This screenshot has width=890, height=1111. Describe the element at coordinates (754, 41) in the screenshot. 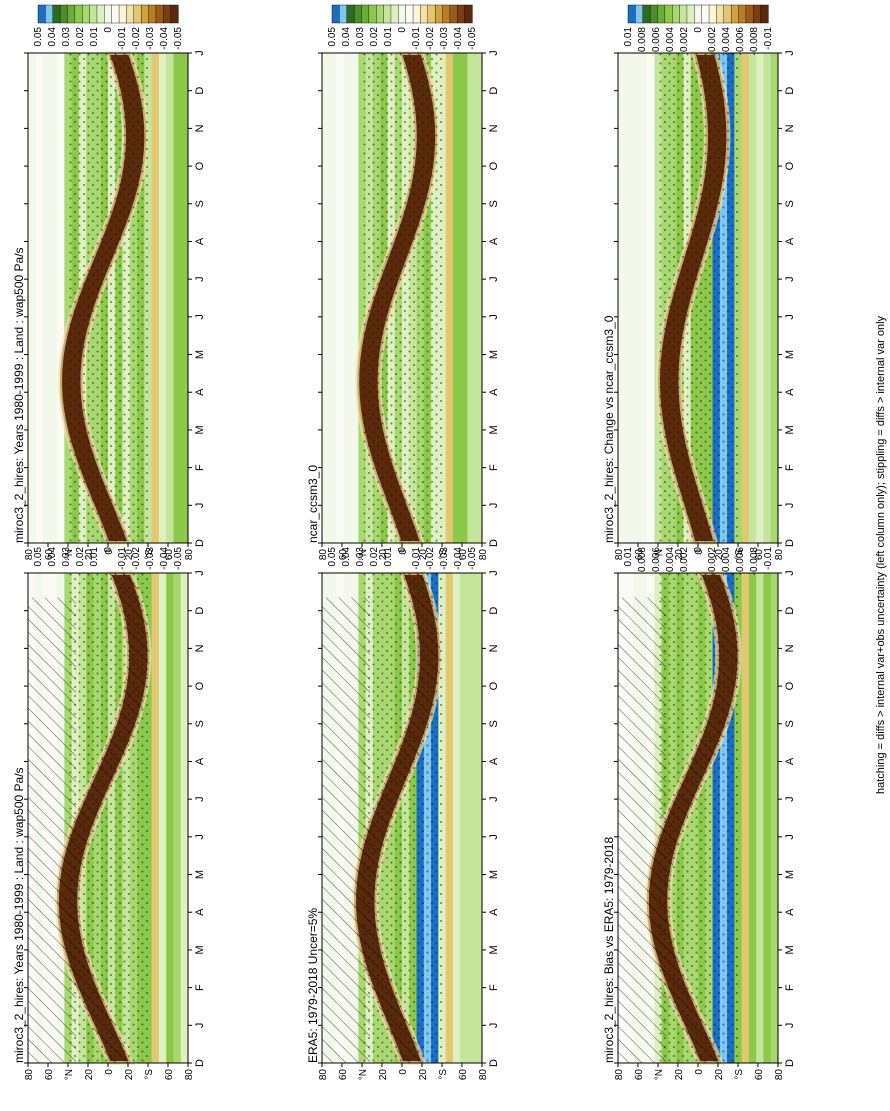

I see `colorbar-tick-label: -0.008` at that location.